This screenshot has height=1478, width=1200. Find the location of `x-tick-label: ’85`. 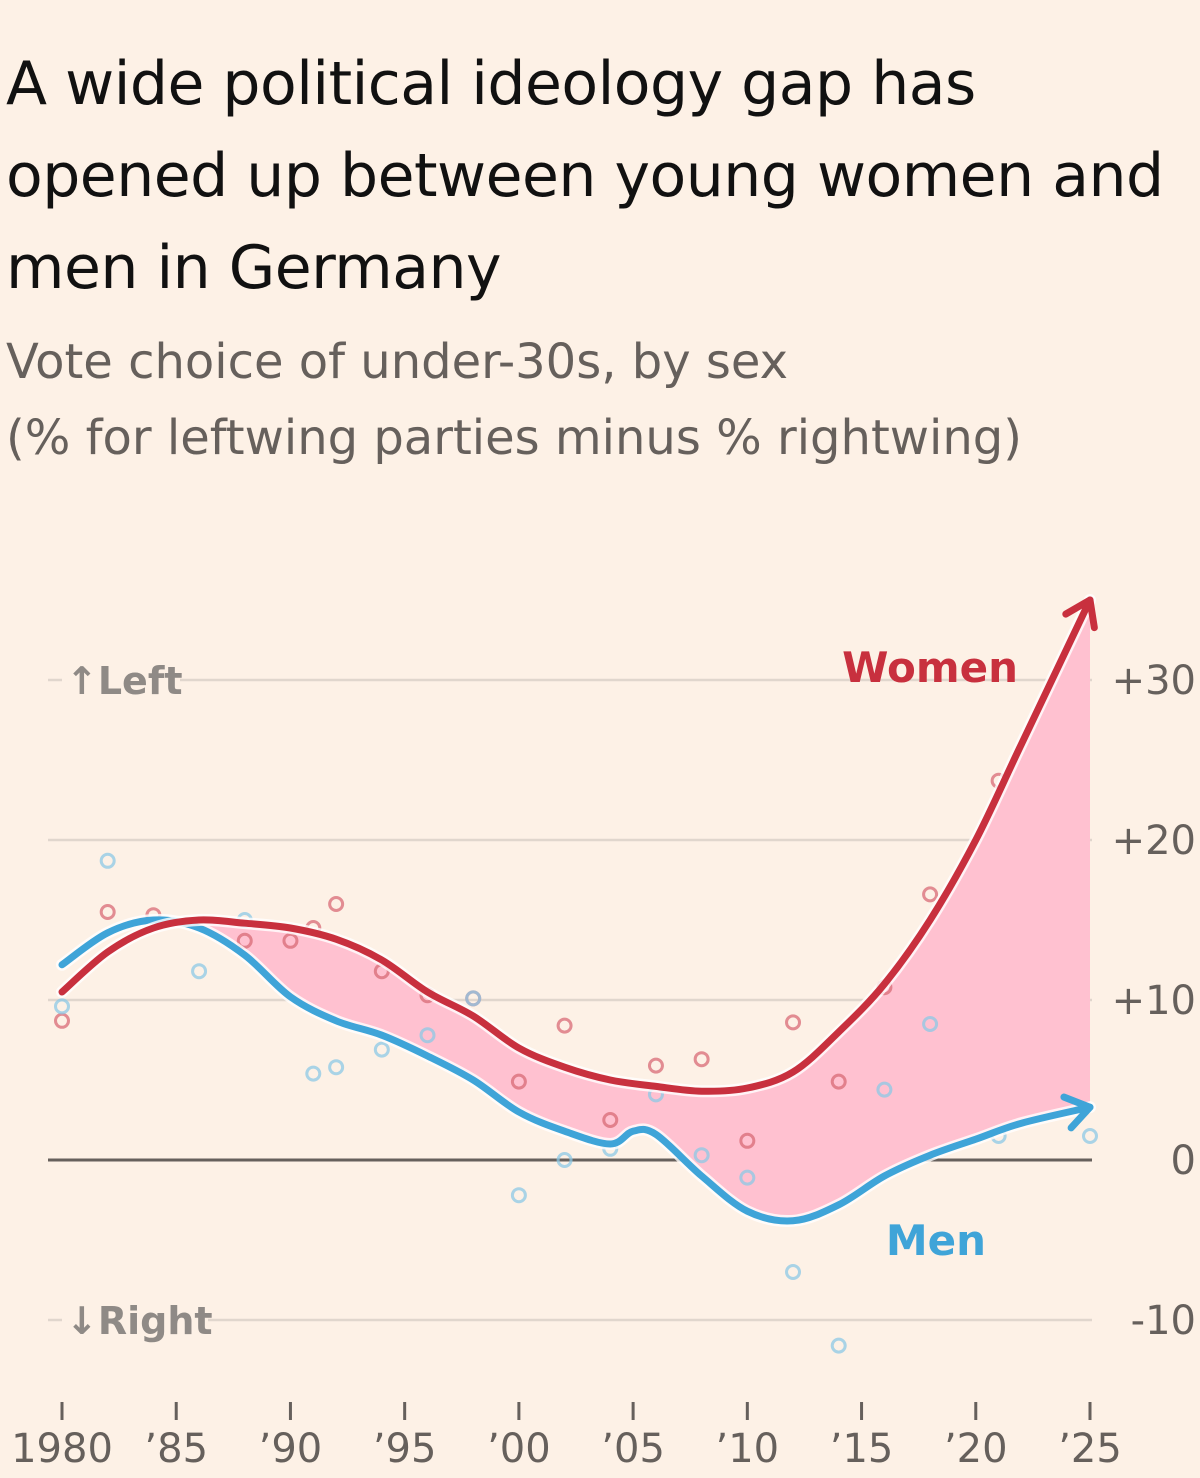

x-tick-label: ’85 is located at coordinates (176, 1449).